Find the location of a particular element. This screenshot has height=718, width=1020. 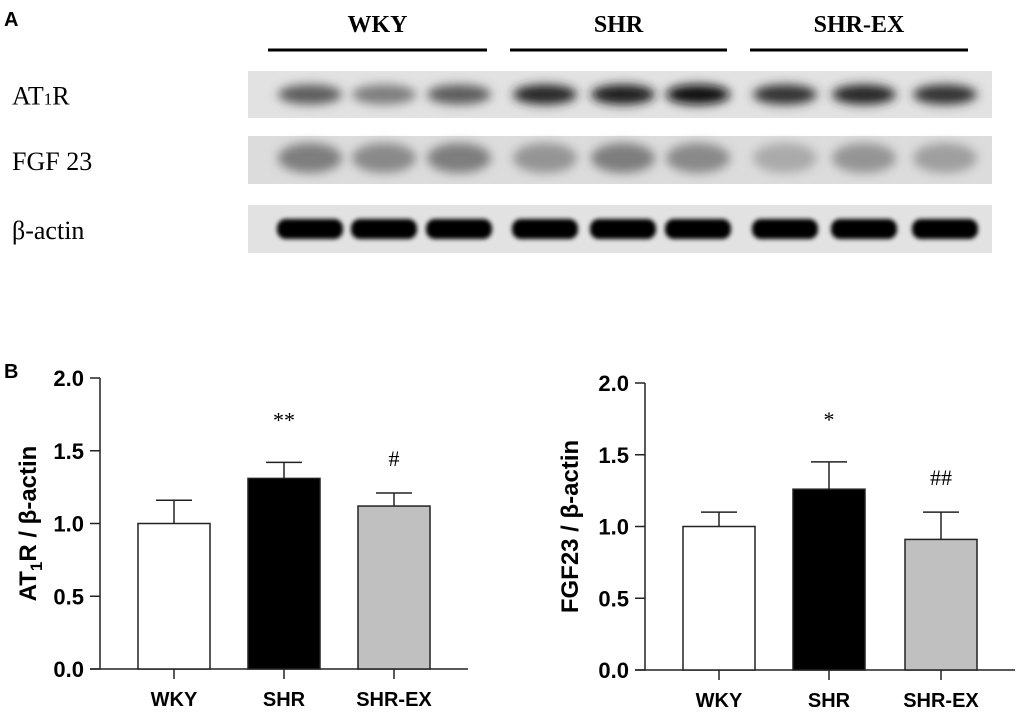

row-label: AT1R is located at coordinates (41, 96).